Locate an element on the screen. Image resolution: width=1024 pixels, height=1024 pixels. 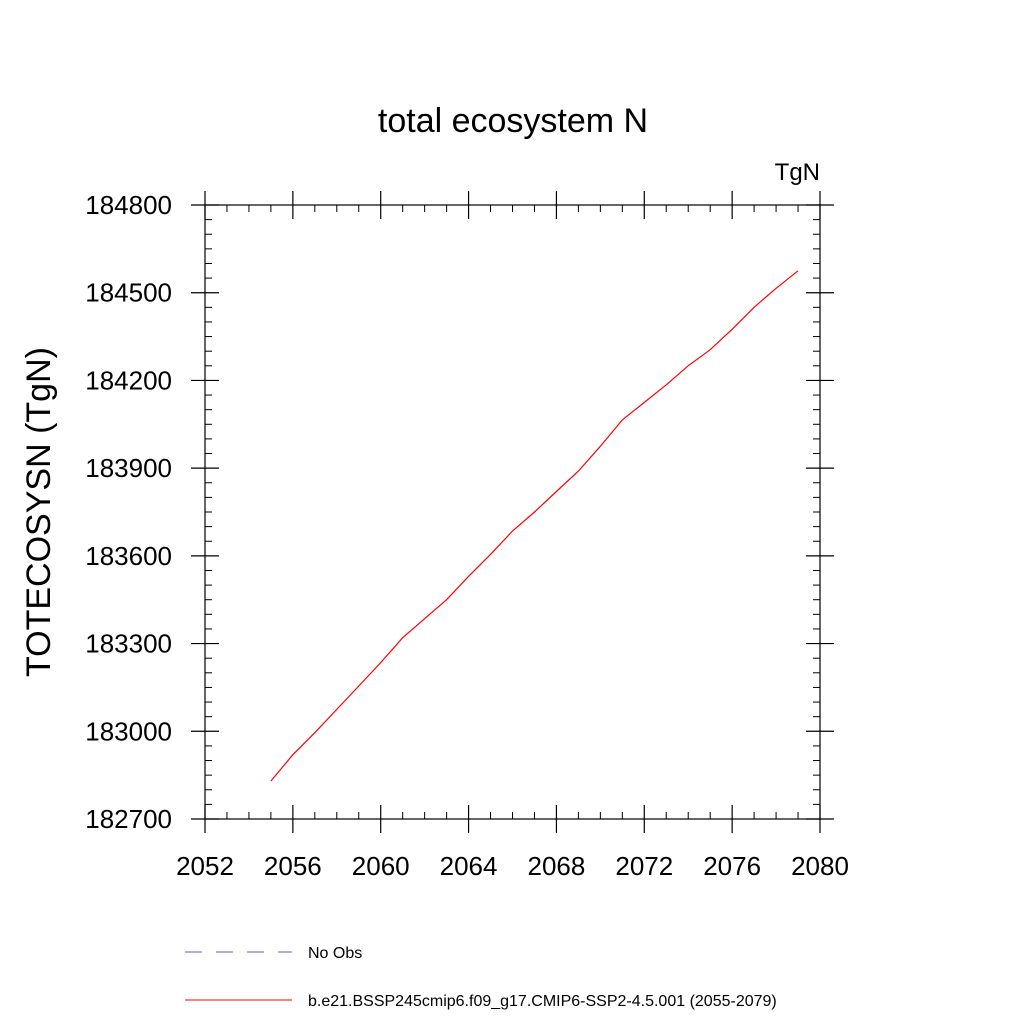
x-tick-label: 2064 is located at coordinates (469, 866).